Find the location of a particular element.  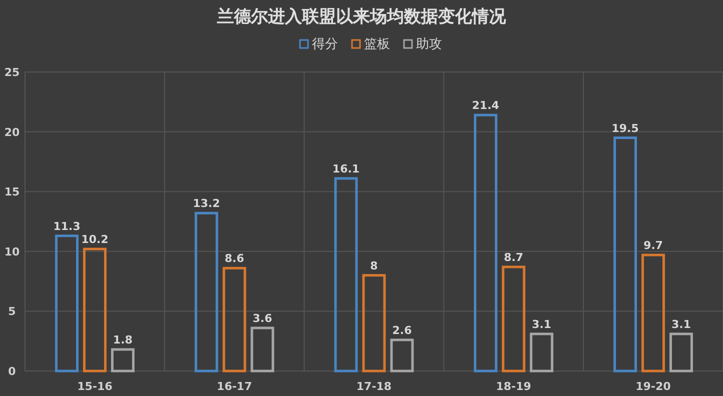

data-label: 16.1 is located at coordinates (346, 169).